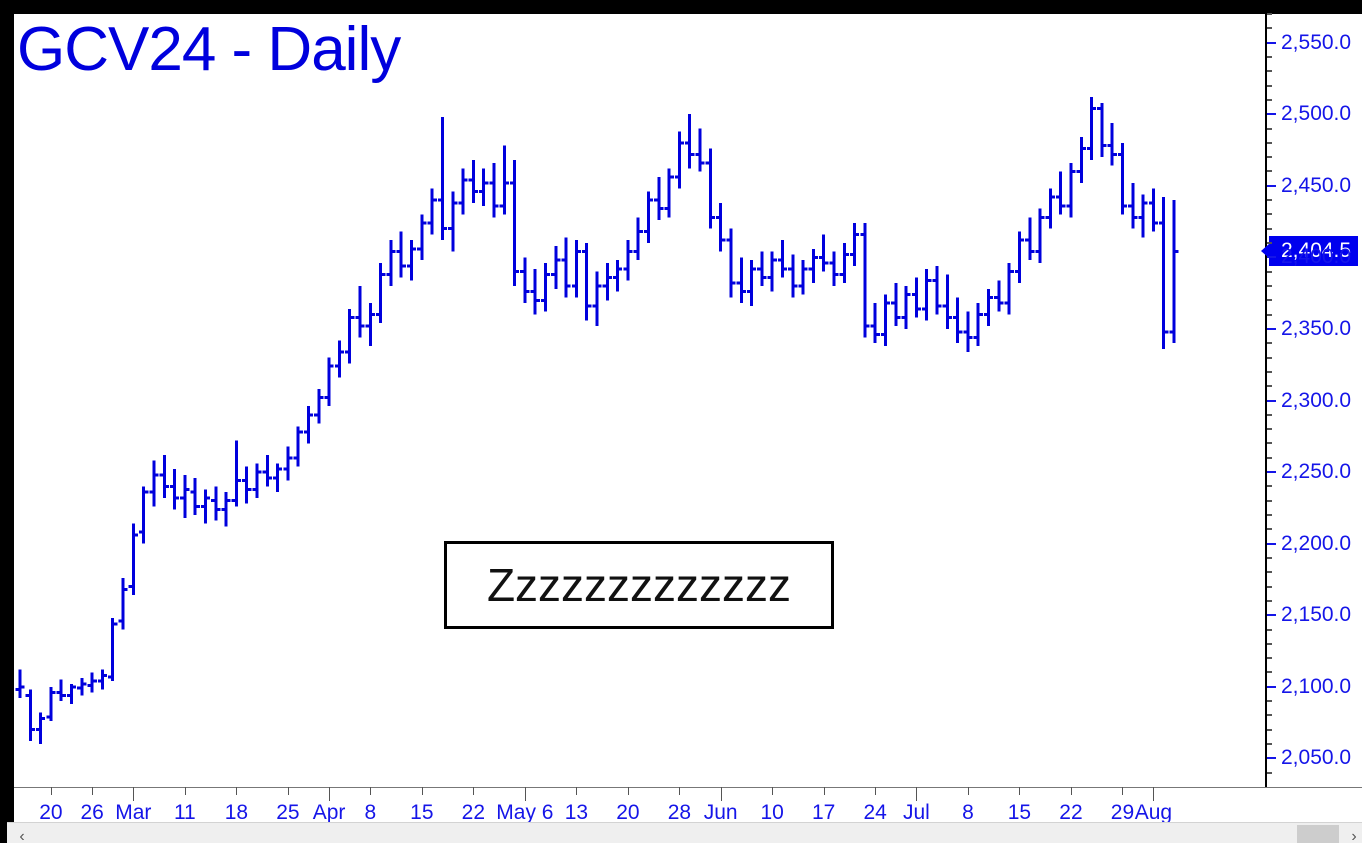 Image resolution: width=1362 pixels, height=843 pixels. I want to click on date-axis-label: 11, so click(184, 812).